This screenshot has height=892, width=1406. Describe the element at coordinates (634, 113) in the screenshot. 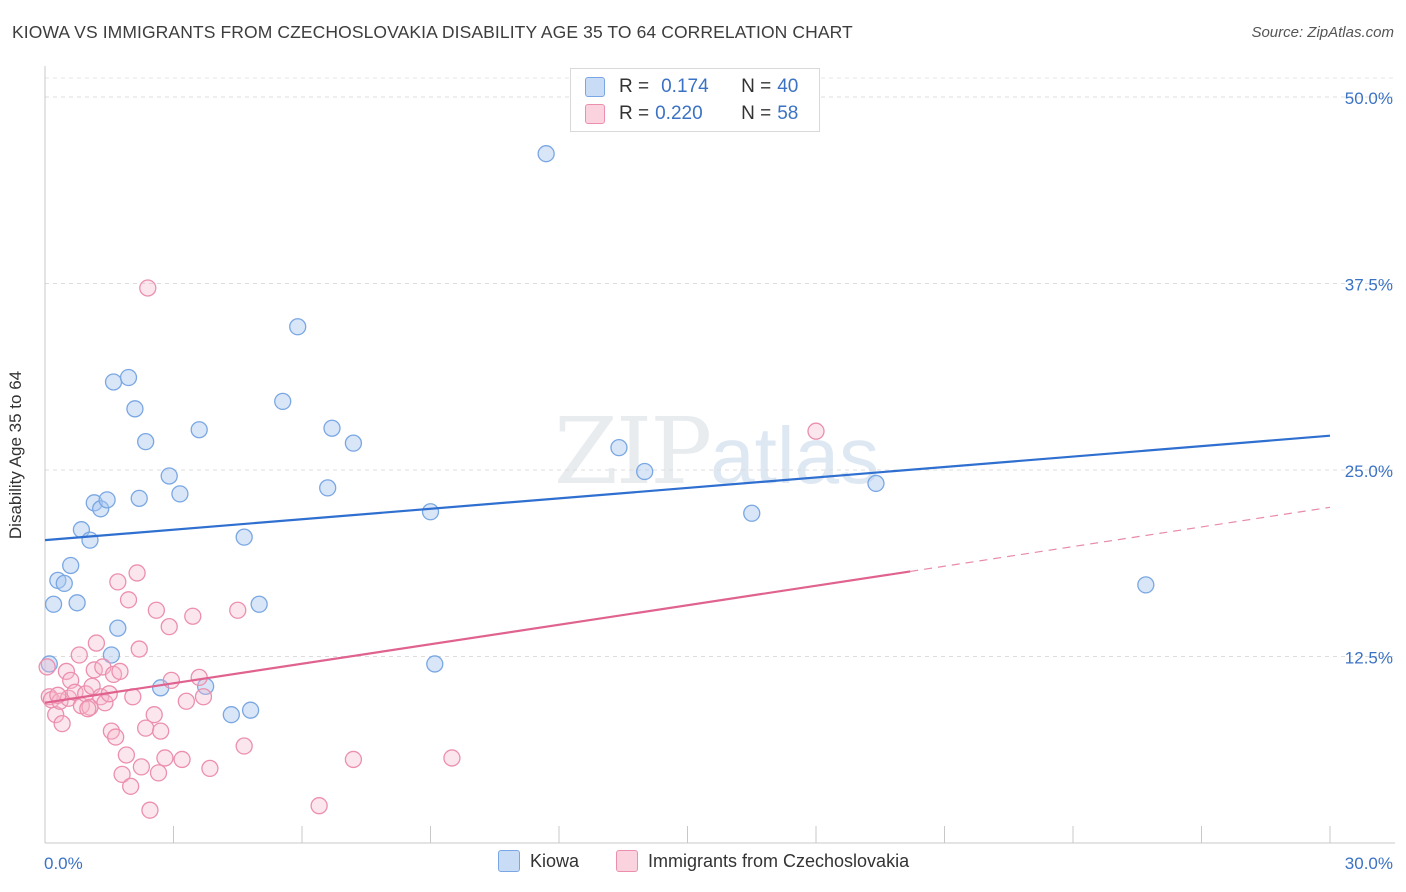

I see `legend-r-label: R =` at that location.